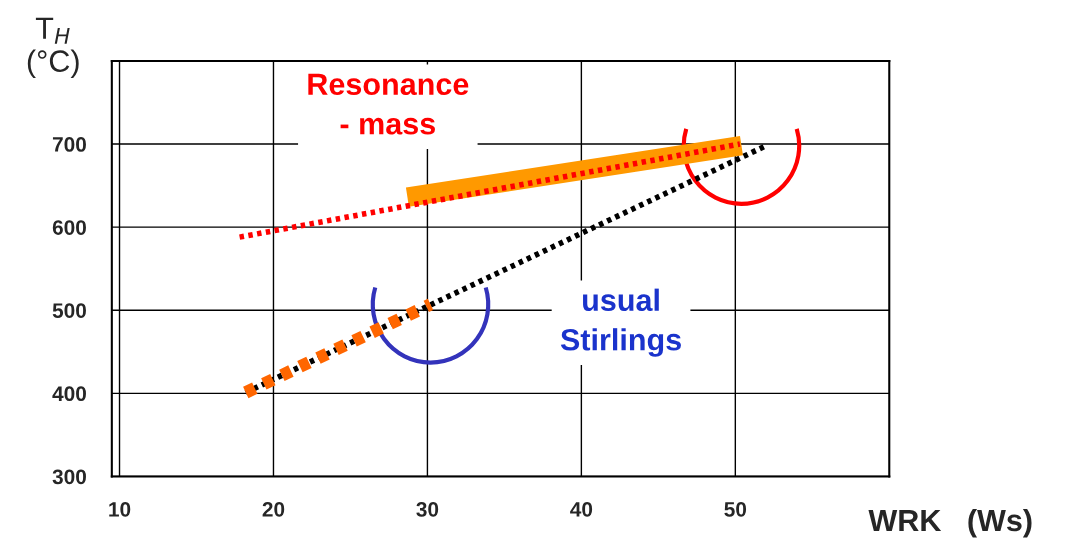 The image size is (1065, 554). What do you see at coordinates (273, 509) in the screenshot?
I see `x-tick-label: 20` at bounding box center [273, 509].